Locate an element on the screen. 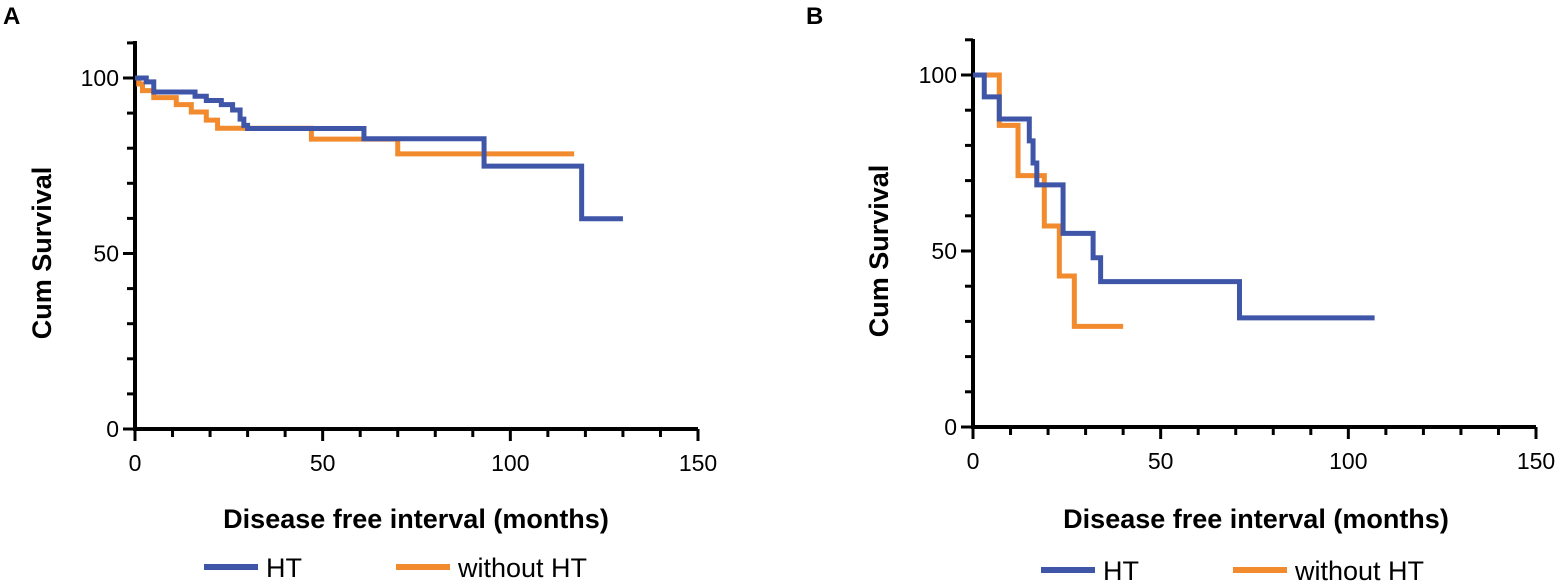 The image size is (1562, 581). panel-a-legend-ht-label: HT is located at coordinates (284, 567).